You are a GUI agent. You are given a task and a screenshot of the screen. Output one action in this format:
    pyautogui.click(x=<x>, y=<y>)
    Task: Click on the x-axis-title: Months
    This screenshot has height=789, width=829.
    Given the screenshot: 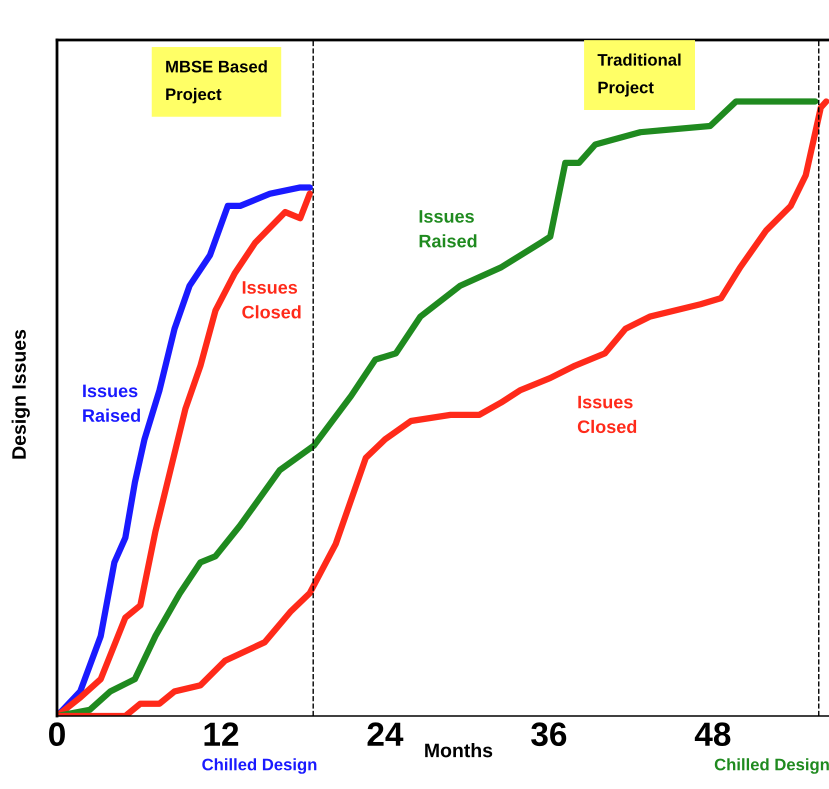 What is the action you would take?
    pyautogui.click(x=458, y=750)
    